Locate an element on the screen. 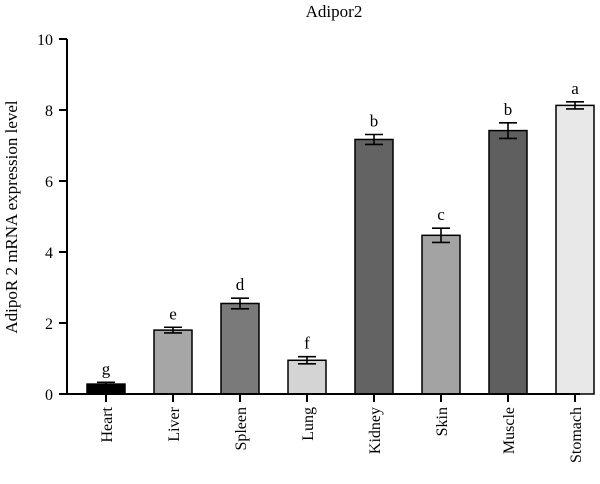 This screenshot has width=600, height=484. y-axis-label: AdipoR 2 mRNA expression level is located at coordinates (11, 217).